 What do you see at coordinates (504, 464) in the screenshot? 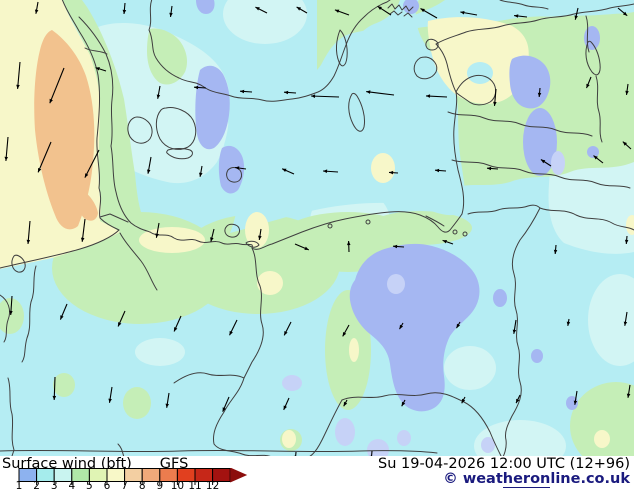
I see `forecast-datetime: Su 19-04-2026 12:00 UTC (12+96)` at bounding box center [504, 464].